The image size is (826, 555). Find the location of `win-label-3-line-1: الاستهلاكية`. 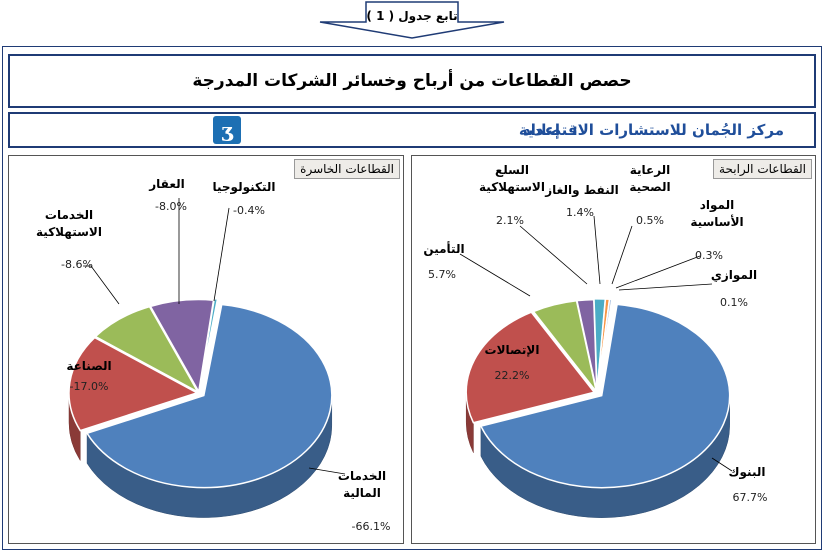

win-label-3-line-1: الاستهلاكية is located at coordinates (512, 187).